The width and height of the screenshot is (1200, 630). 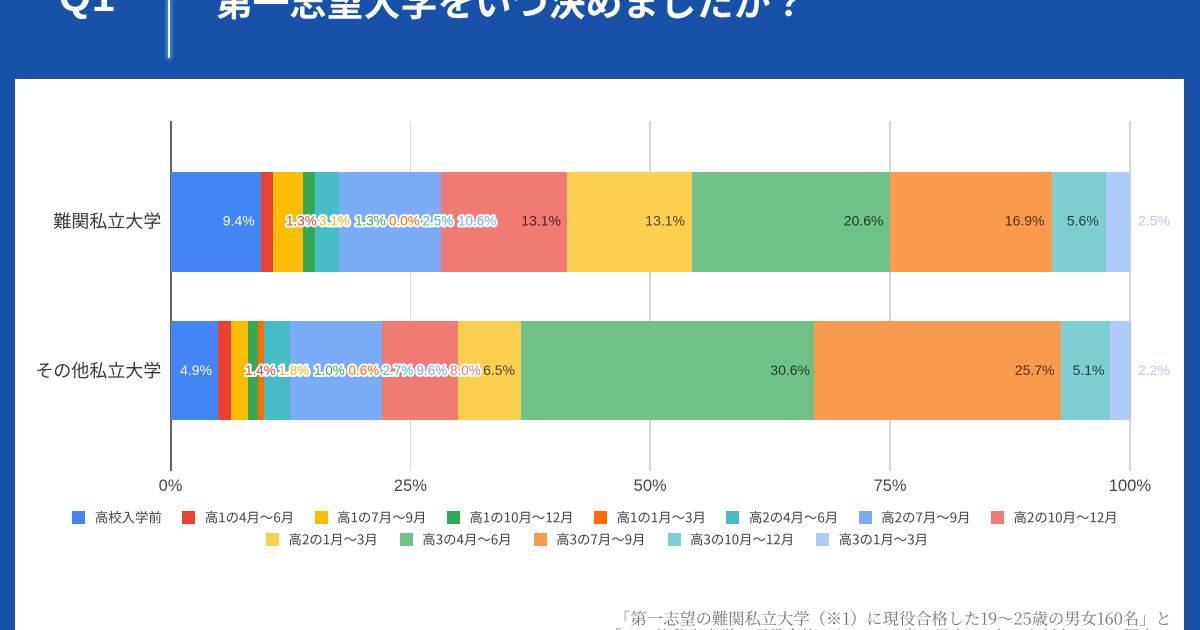 I want to click on svg-text: 6.5%, so click(x=499, y=370).